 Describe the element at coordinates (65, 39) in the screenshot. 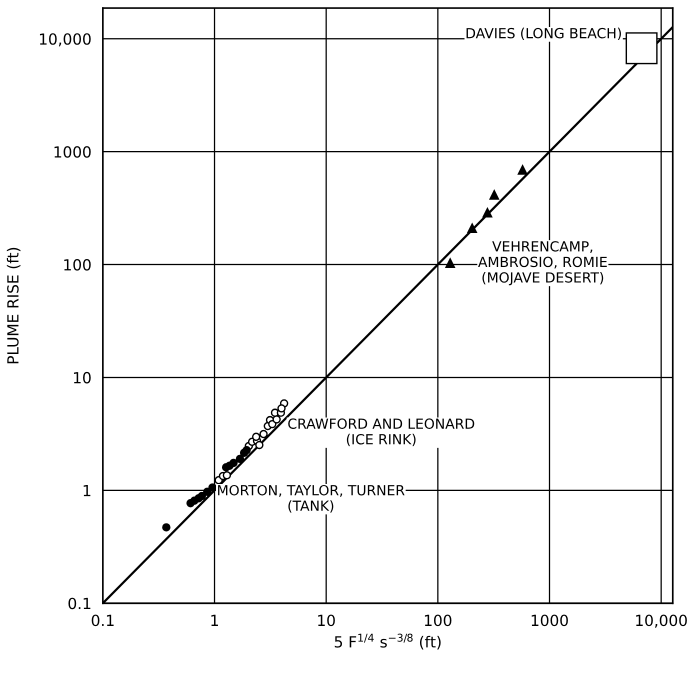

I see `y-tick-label: 10,000` at that location.